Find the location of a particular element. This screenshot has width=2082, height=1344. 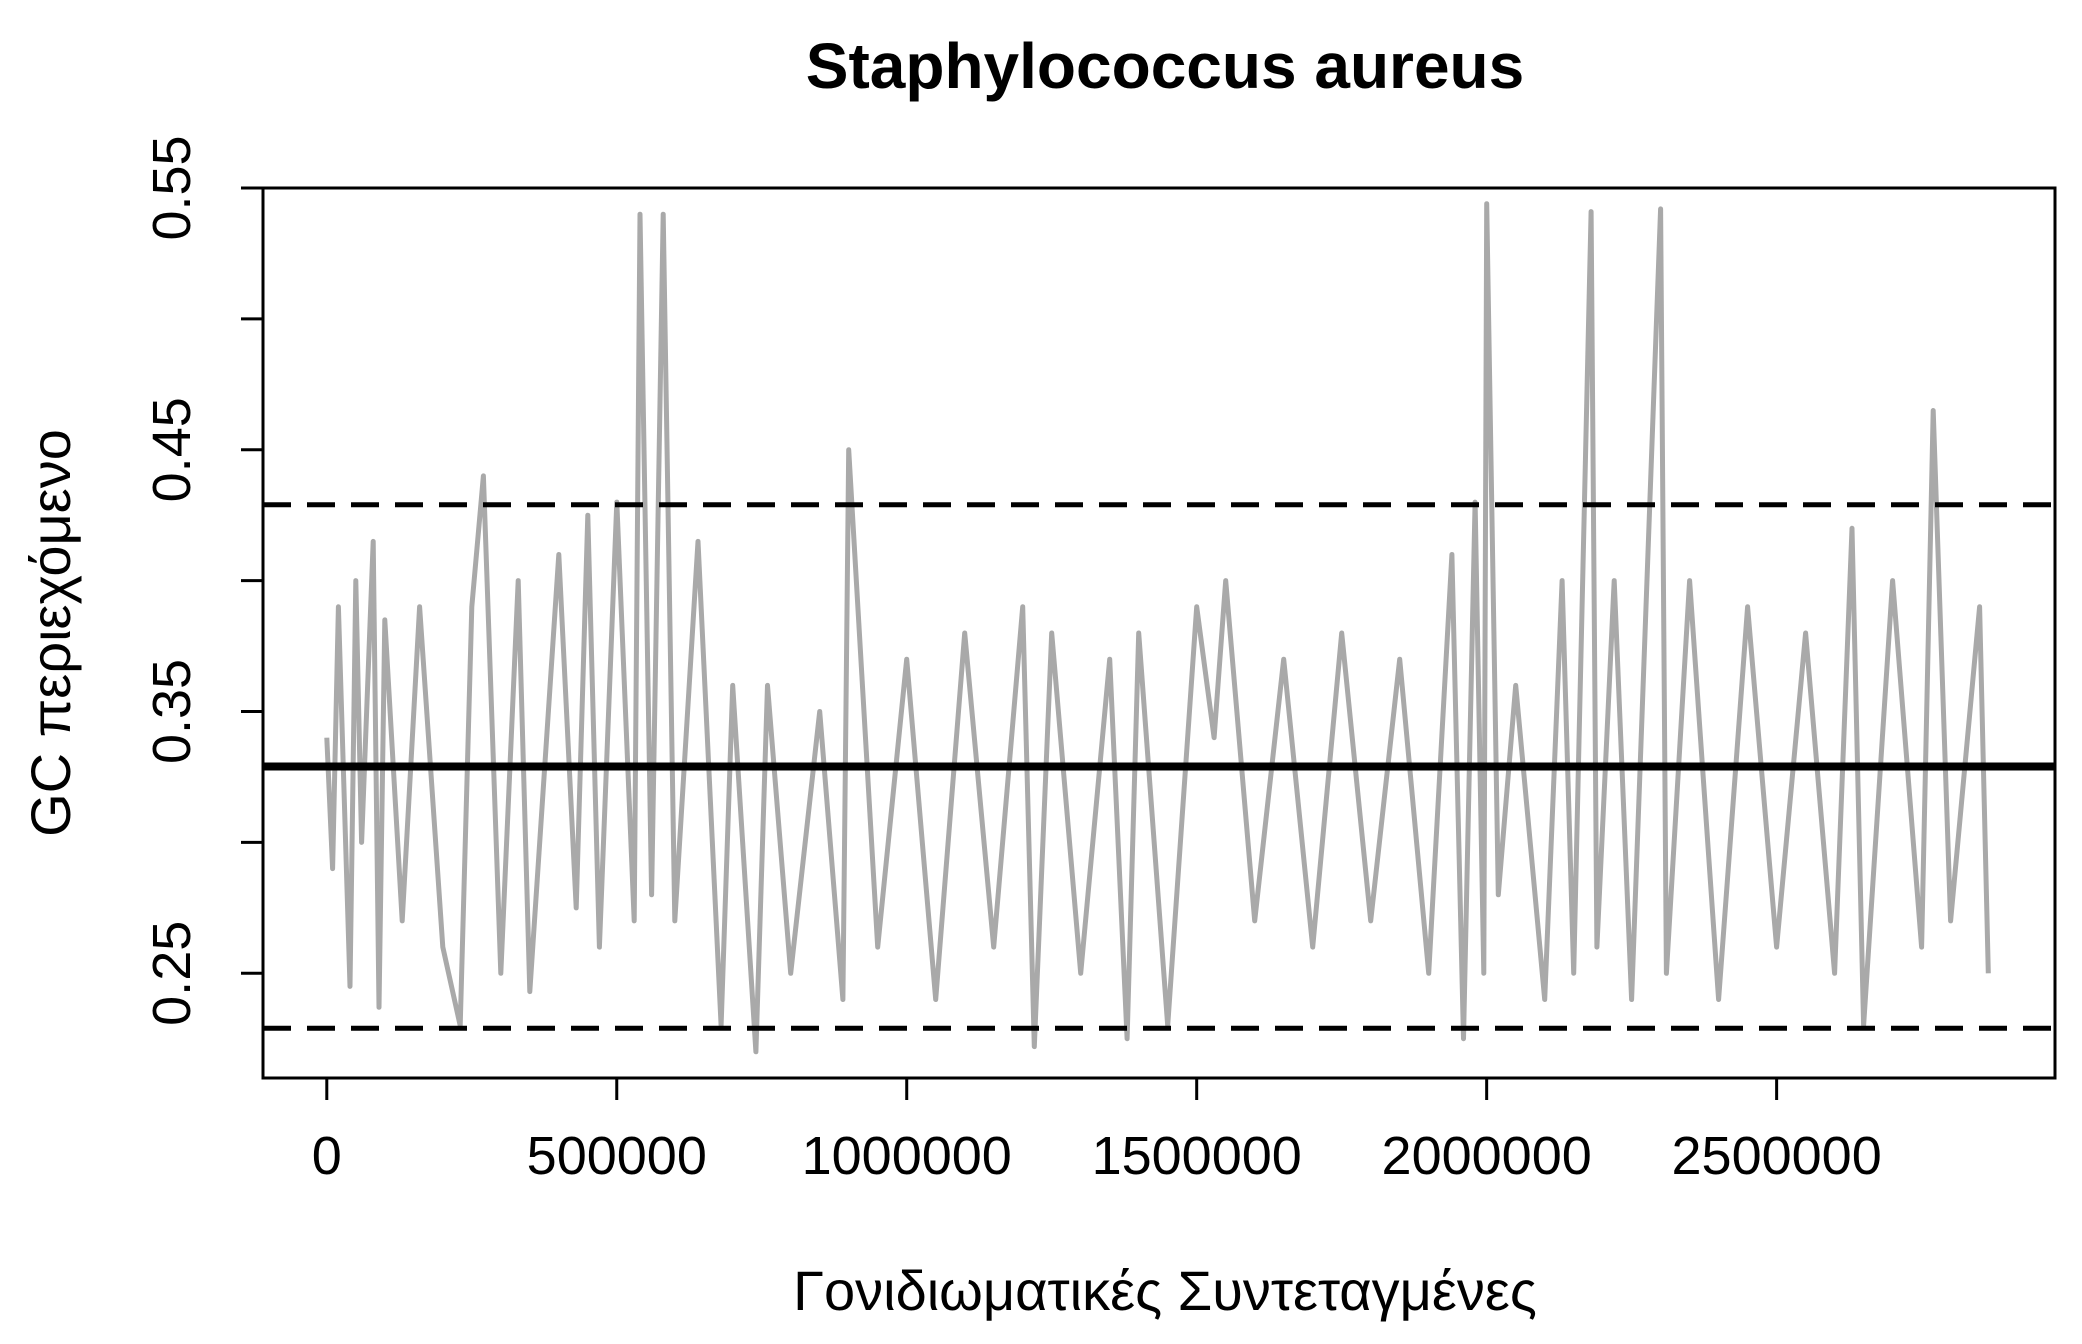

y-axis: 0.25 0.35 0.45 0.55 is located at coordinates (202, 580).